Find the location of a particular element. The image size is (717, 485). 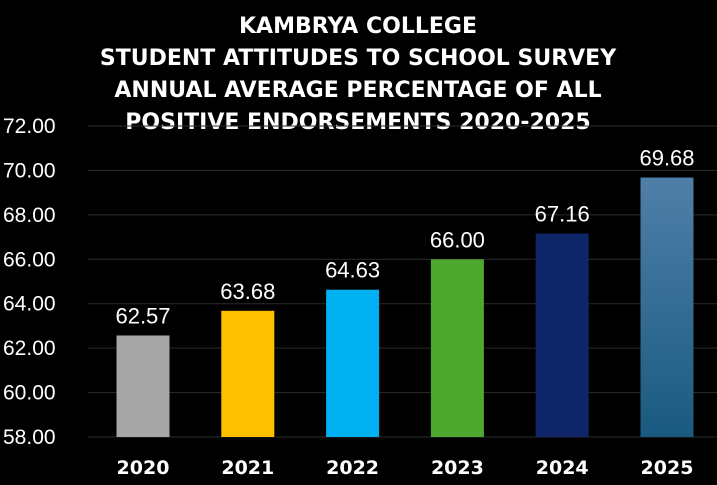

x-axis: 2020 2021 2022 2023 2024 2025 is located at coordinates (405, 468).